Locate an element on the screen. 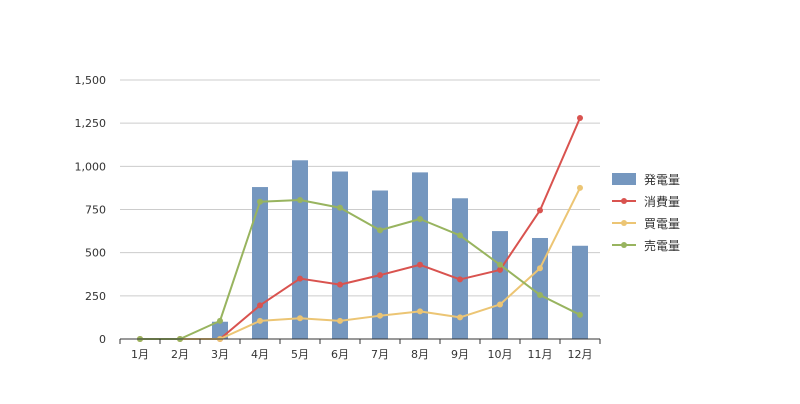 The width and height of the screenshot is (800, 404). x-tick-label: 2月 is located at coordinates (180, 354).